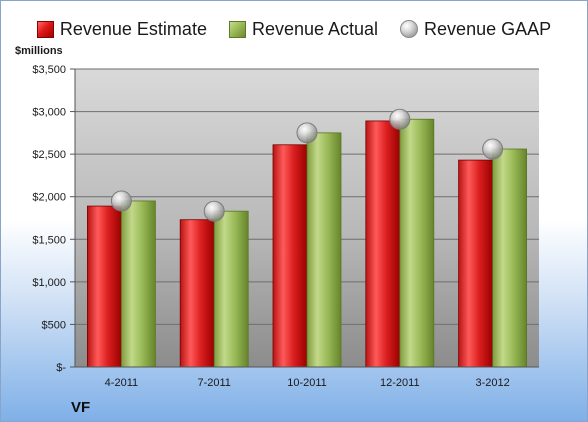  I want to click on y-tick-label: $500, so click(54, 325).